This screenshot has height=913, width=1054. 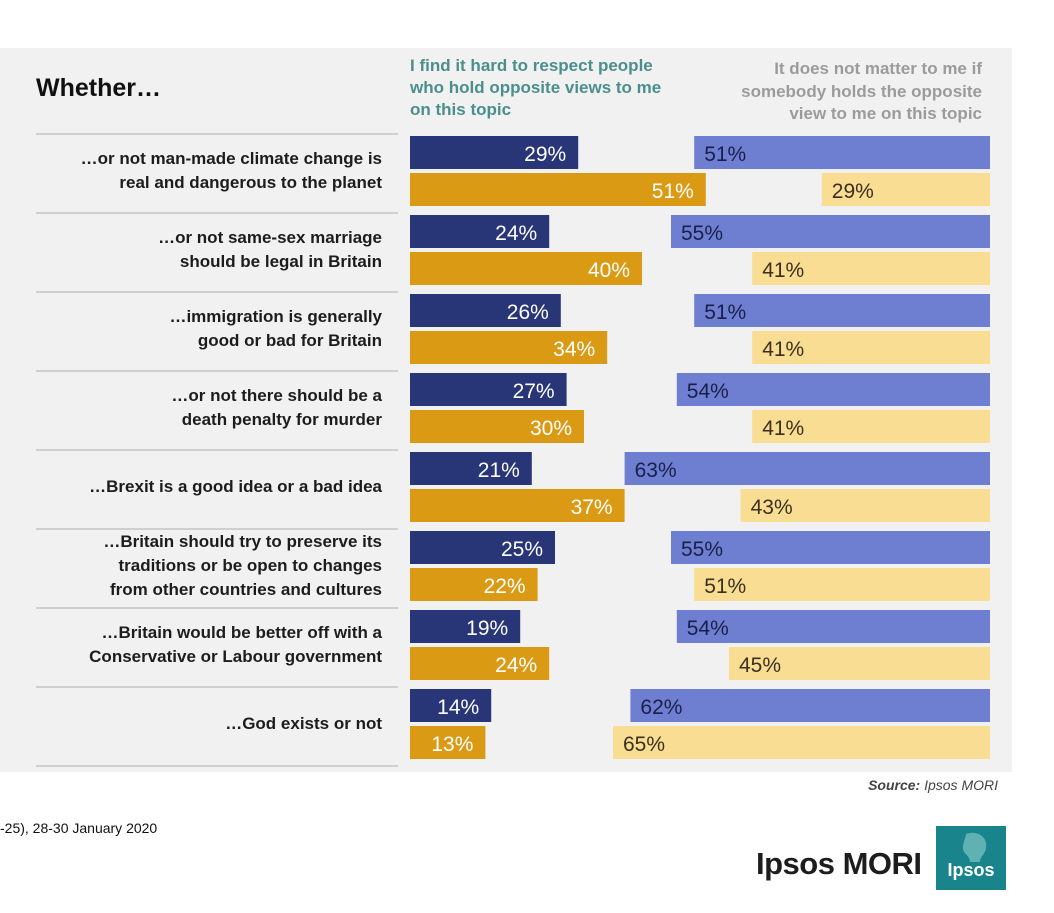 I want to click on value-label-does-not-matter-alt-3: 41%, so click(x=783, y=349).